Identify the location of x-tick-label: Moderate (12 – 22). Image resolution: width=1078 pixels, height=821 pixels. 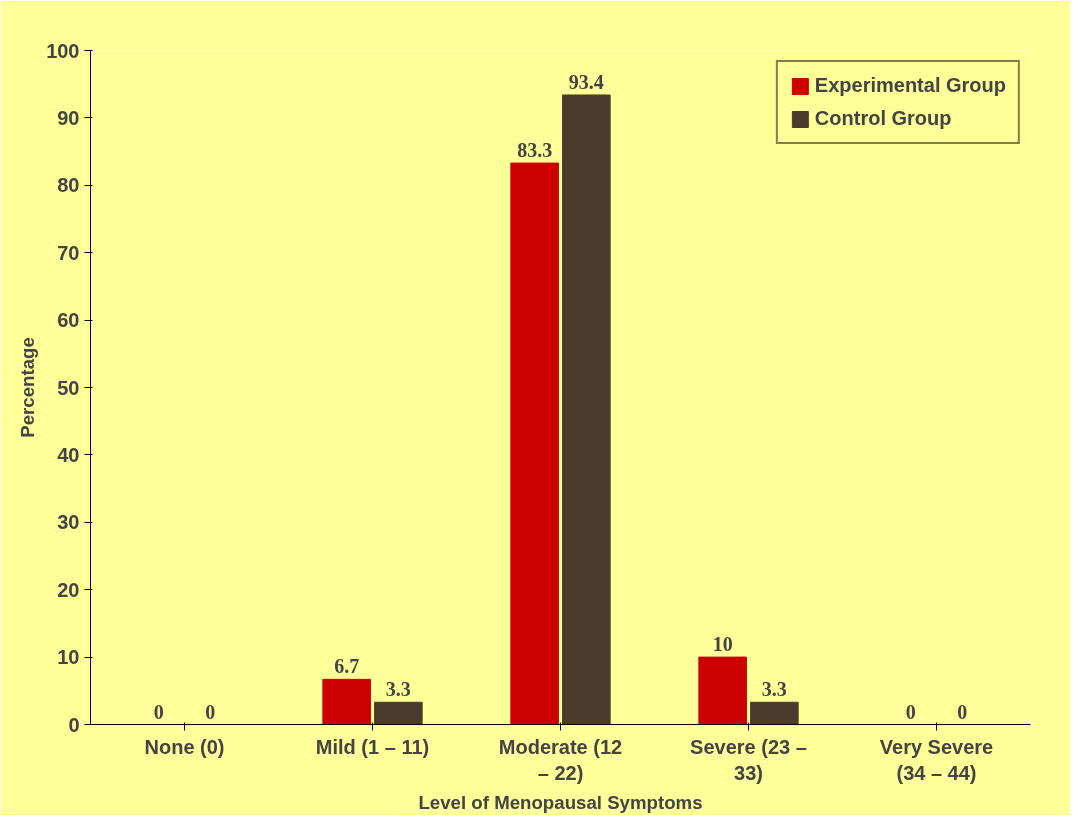
(560, 759).